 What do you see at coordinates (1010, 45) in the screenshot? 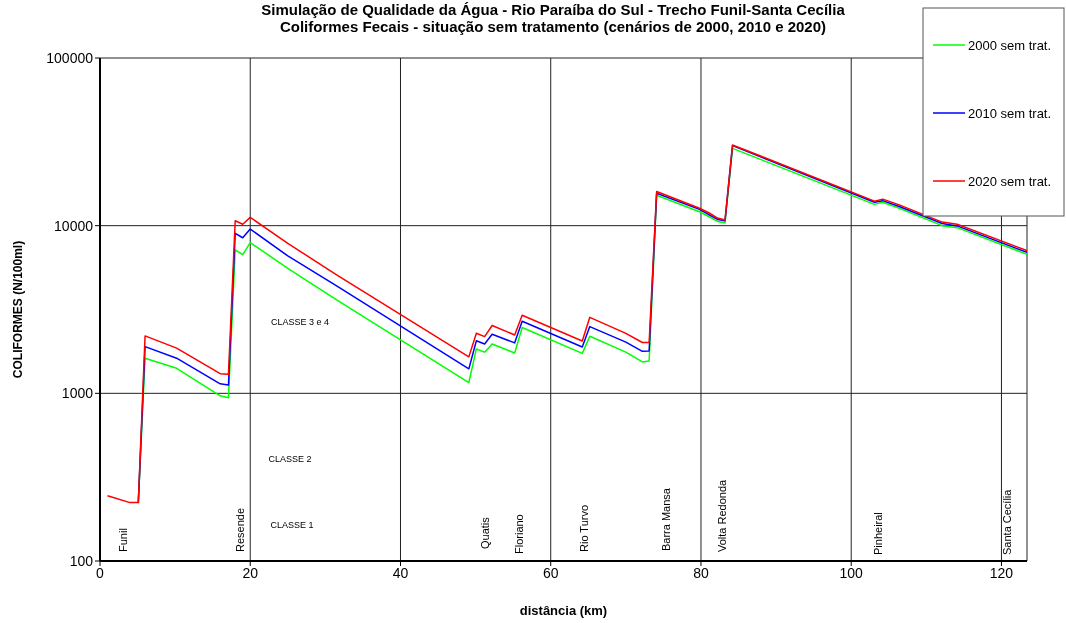
I see `legend-label: 2000 sem trat.` at bounding box center [1010, 45].